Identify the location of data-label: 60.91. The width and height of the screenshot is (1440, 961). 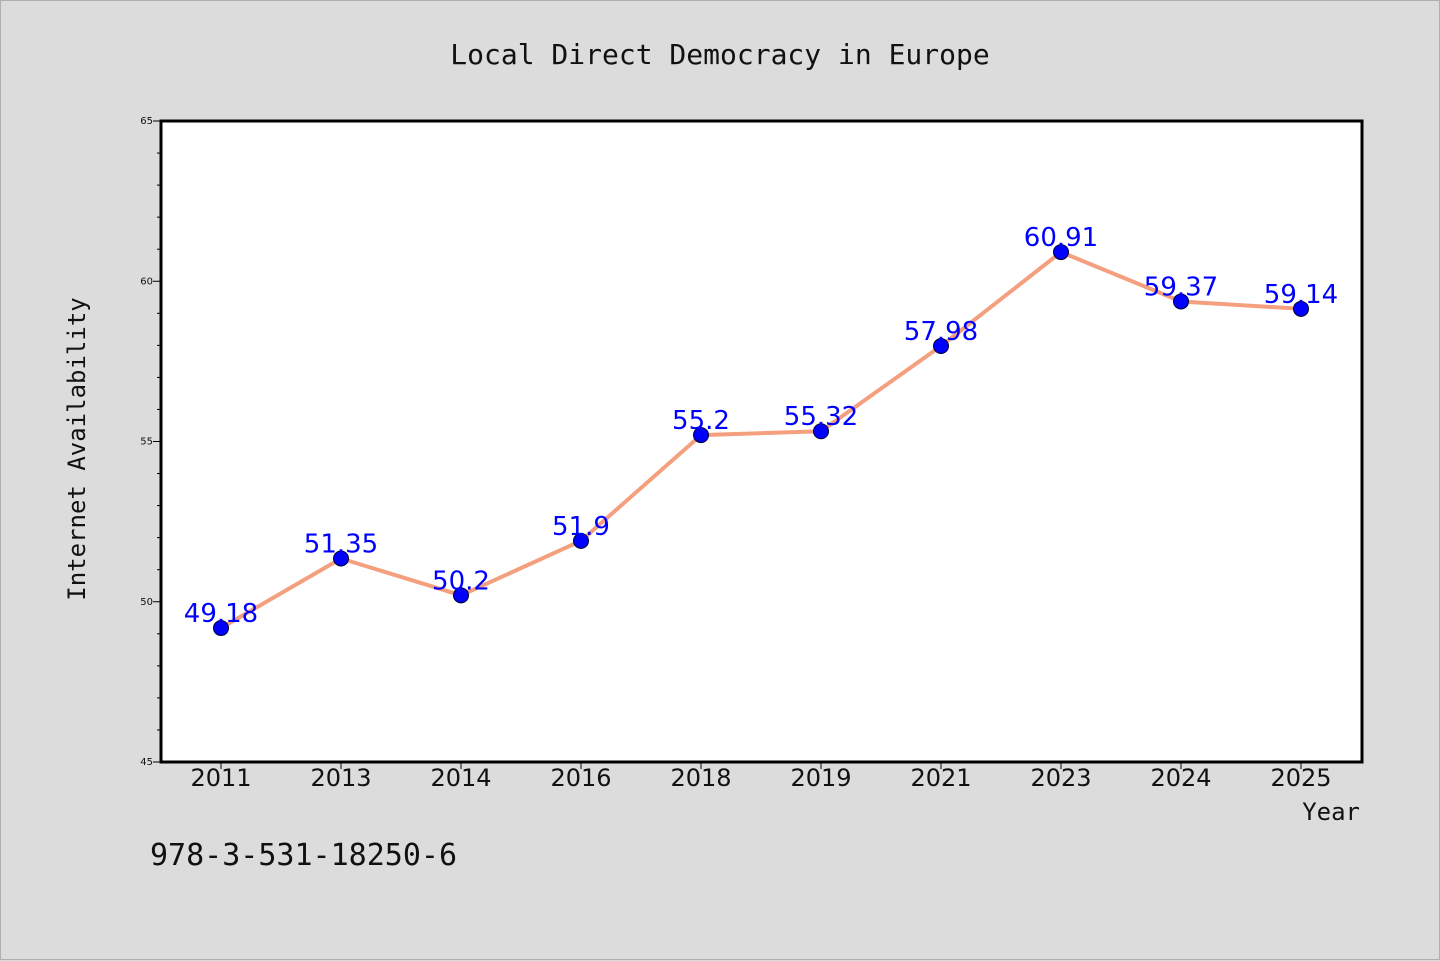
(1061, 238).